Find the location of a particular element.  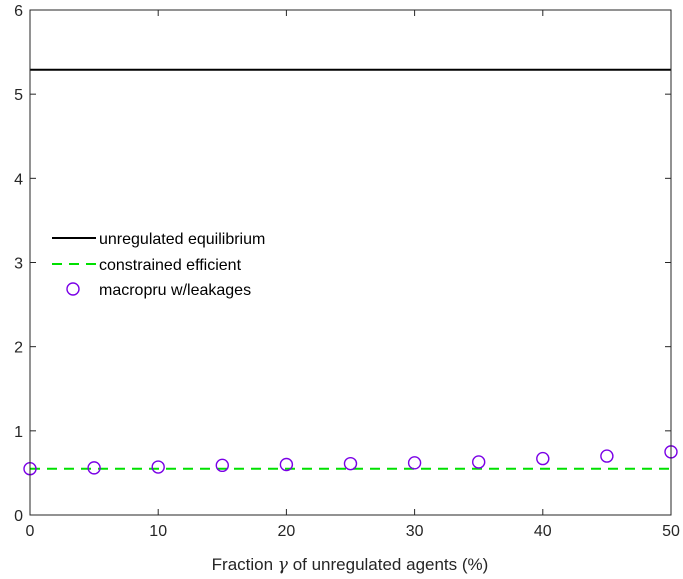

x-axis-label-suffix: of unregulated agents (%) is located at coordinates (388, 564).